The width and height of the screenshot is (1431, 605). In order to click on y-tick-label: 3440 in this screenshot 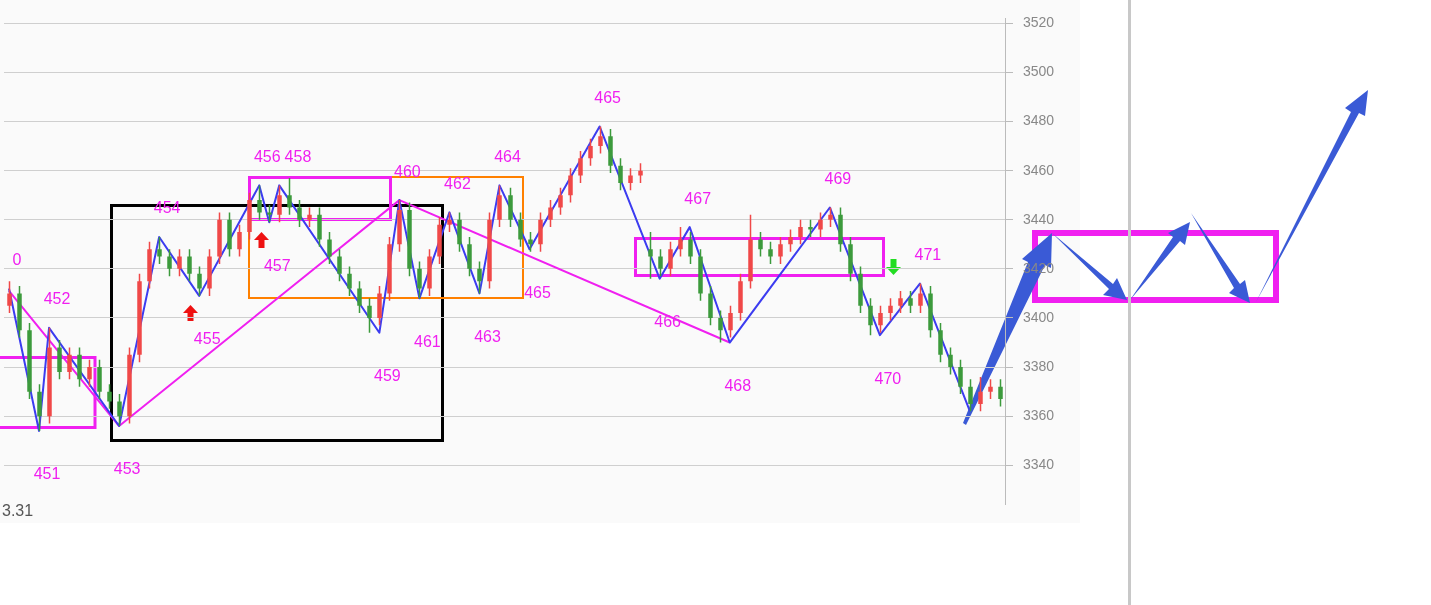, I will do `click(1039, 218)`.